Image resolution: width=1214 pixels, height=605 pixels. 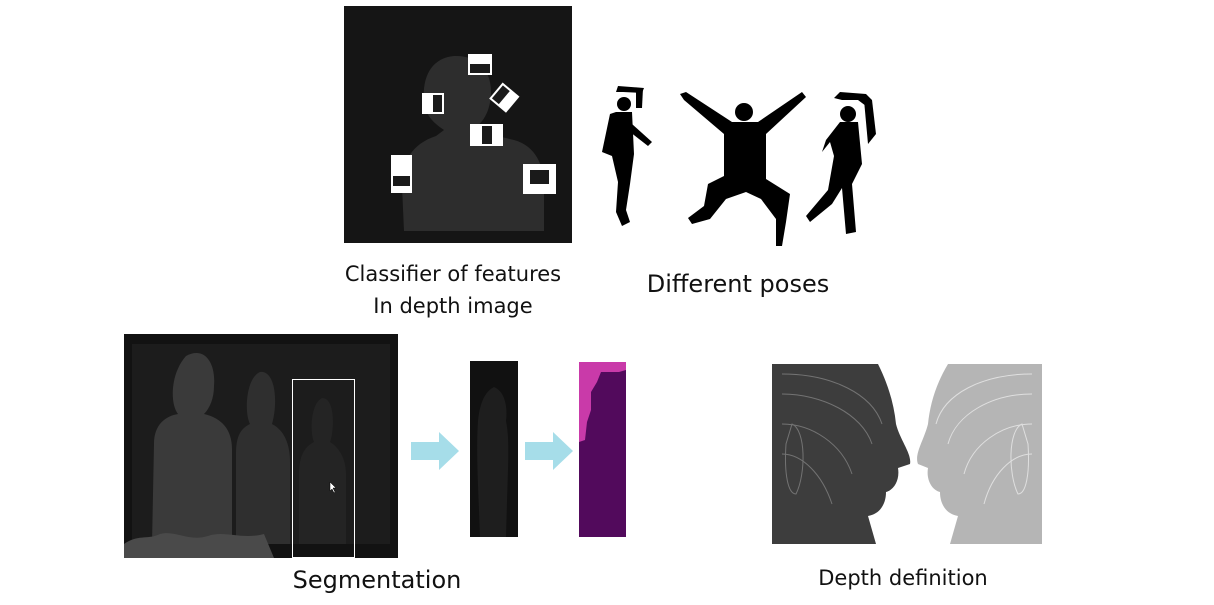 I want to click on poses-silhouettes, so click(x=741, y=166).